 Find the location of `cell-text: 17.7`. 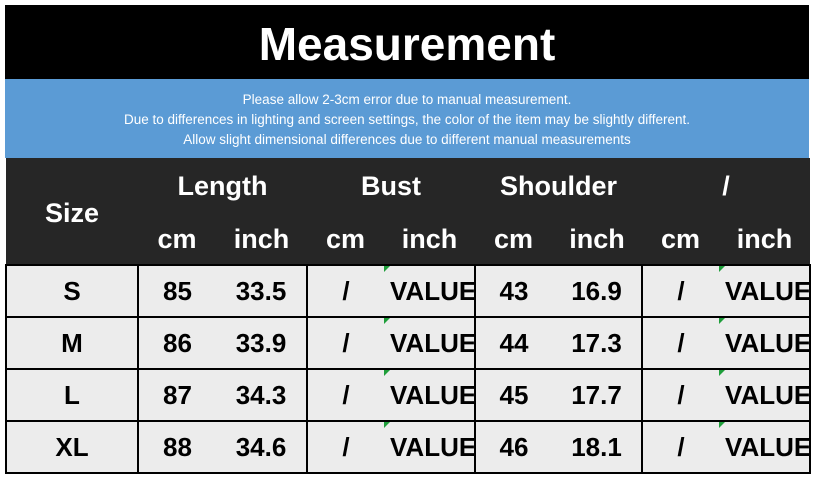

cell-text: 17.7 is located at coordinates (596, 394).